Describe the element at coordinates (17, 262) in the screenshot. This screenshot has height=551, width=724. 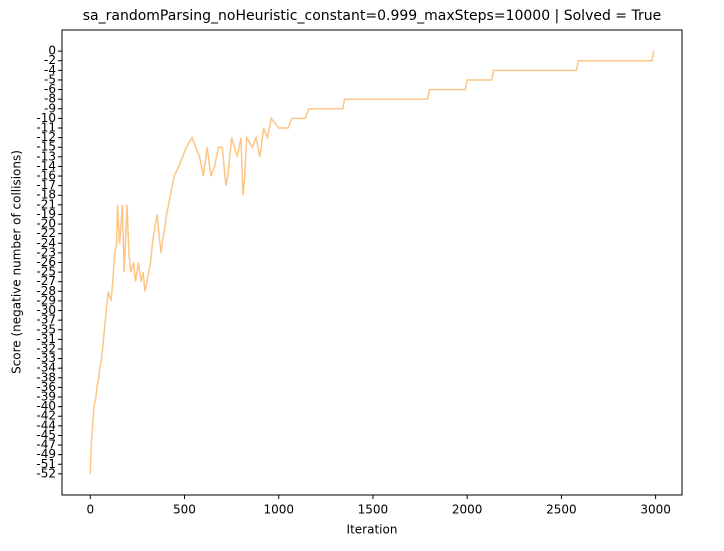
I see `y-axis-label: Score (negative number of collisions)` at that location.